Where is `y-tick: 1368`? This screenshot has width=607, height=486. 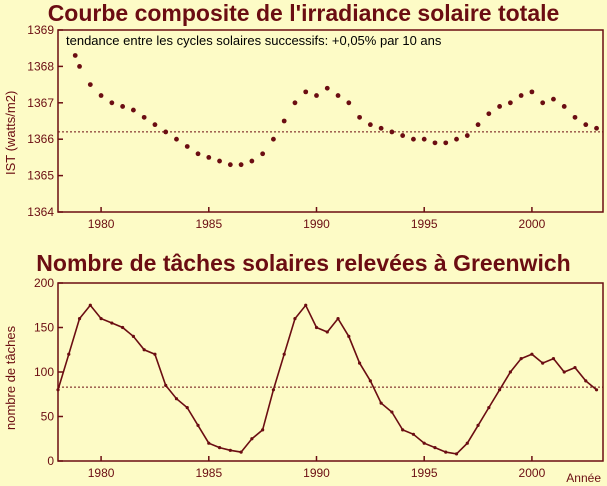 y-tick: 1368 is located at coordinates (40, 66).